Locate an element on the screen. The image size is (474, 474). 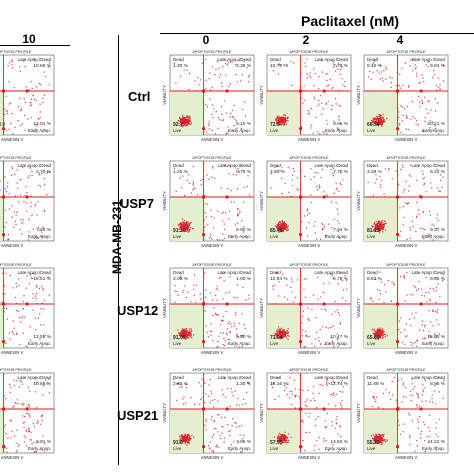
early-value: 15.60 % is located at coordinates (436, 337).